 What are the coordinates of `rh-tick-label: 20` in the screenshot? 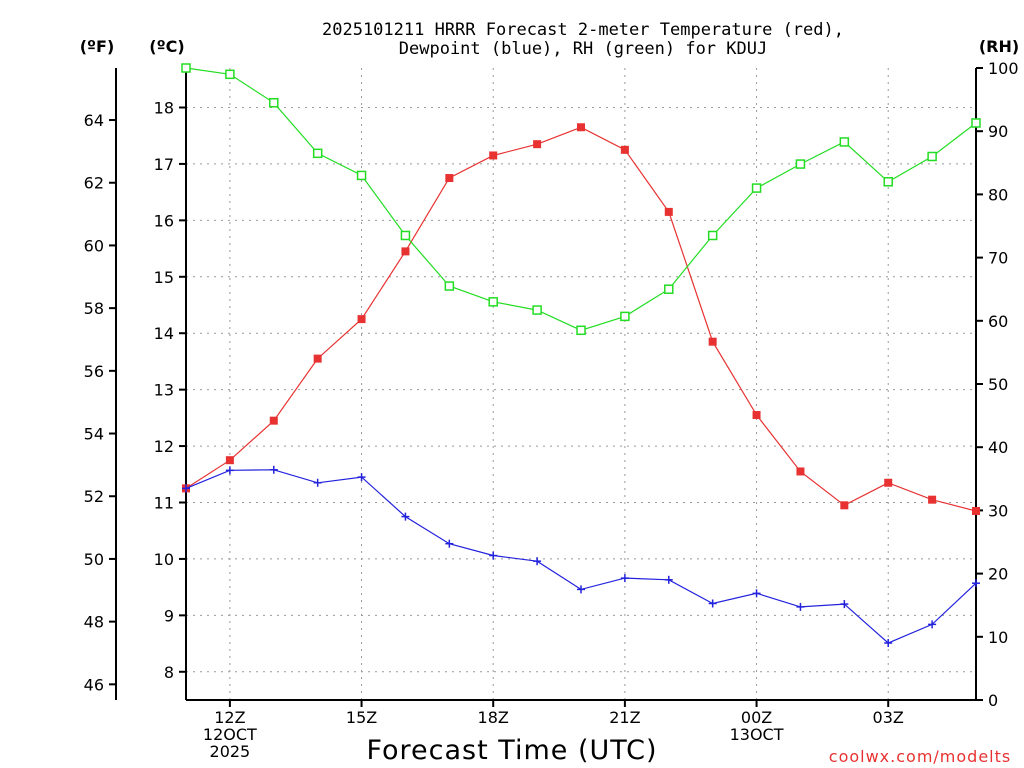 It's located at (998, 574).